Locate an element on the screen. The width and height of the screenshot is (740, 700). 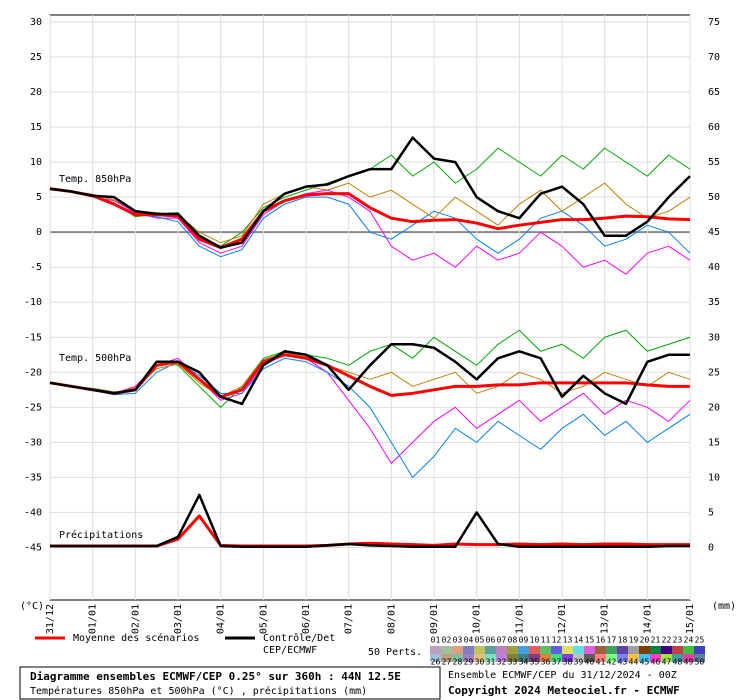
x-tick-label: 06/01 is located at coordinates (306, 619).